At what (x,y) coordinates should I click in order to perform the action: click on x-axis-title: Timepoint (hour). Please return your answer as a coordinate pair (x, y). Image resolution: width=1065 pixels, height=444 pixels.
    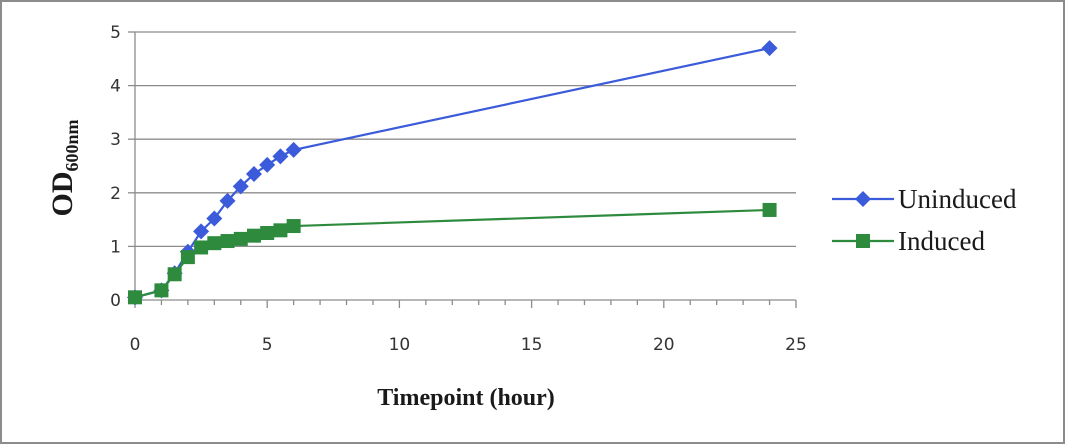
    Looking at the image, I should click on (466, 398).